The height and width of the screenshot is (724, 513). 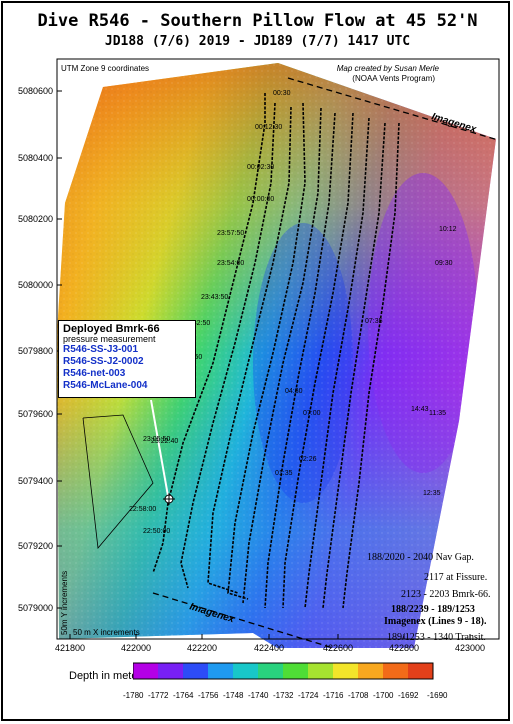 I want to click on track-note: 2117 at Fissure., so click(x=456, y=577).